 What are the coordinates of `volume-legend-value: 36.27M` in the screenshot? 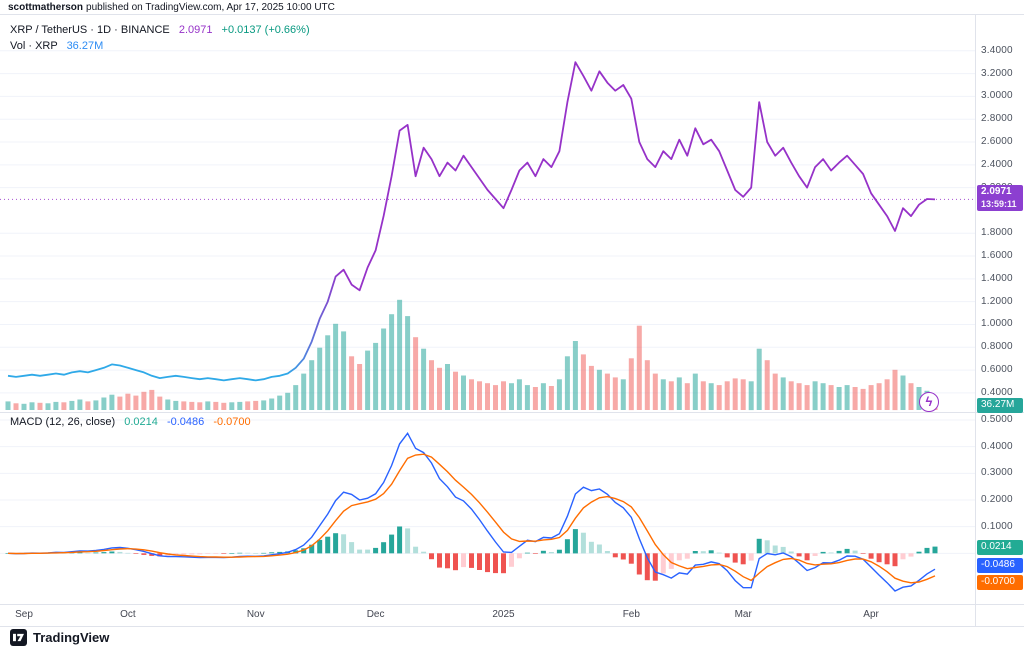 It's located at (85, 46).